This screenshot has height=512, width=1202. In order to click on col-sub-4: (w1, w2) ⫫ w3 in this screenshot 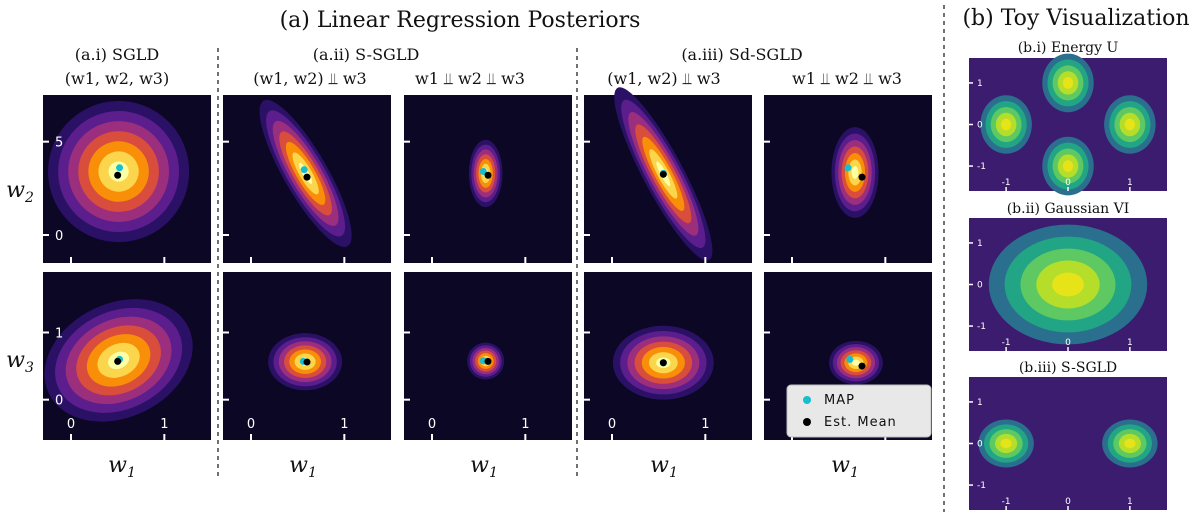, I will do `click(663, 78)`.